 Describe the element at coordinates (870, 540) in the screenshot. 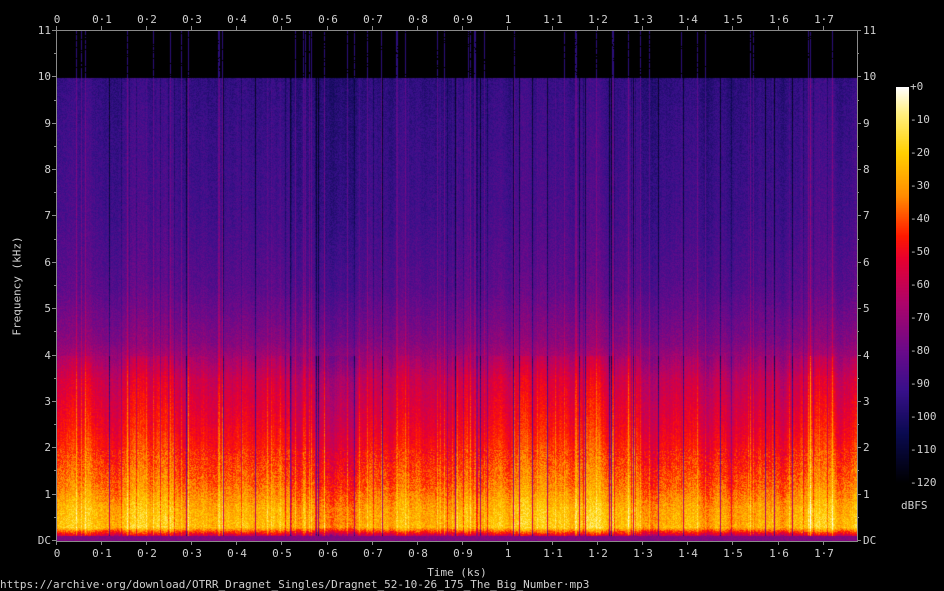

I see `y-tick-label-right: DC` at that location.